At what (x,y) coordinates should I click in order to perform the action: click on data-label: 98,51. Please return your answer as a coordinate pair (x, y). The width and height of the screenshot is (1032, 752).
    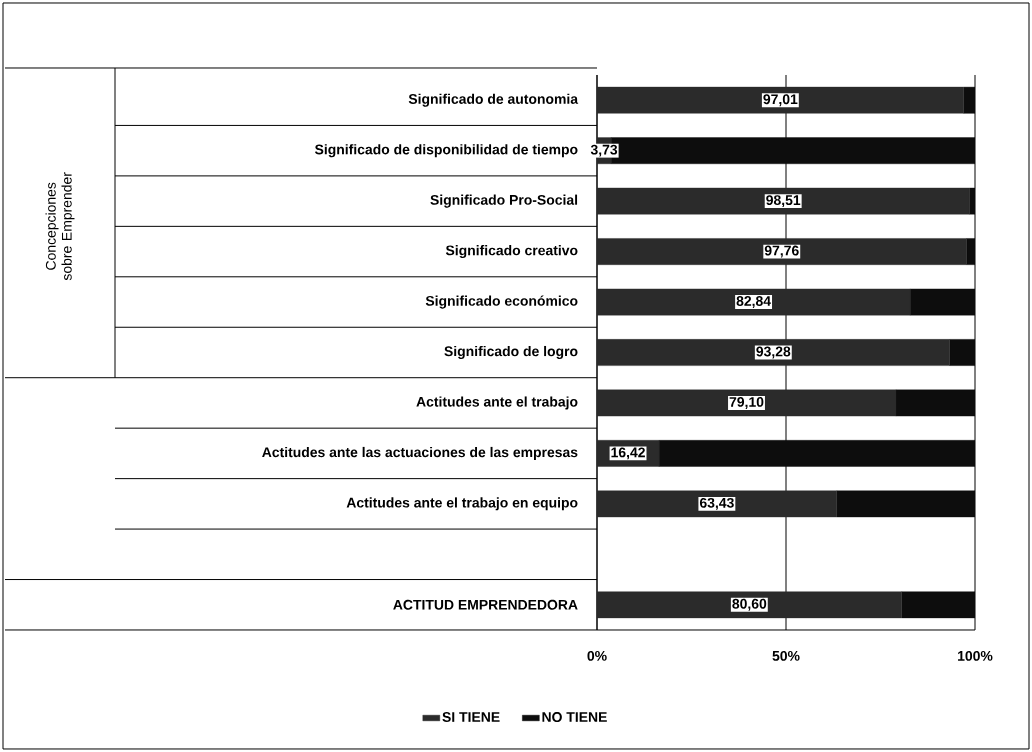
    Looking at the image, I should click on (783, 201).